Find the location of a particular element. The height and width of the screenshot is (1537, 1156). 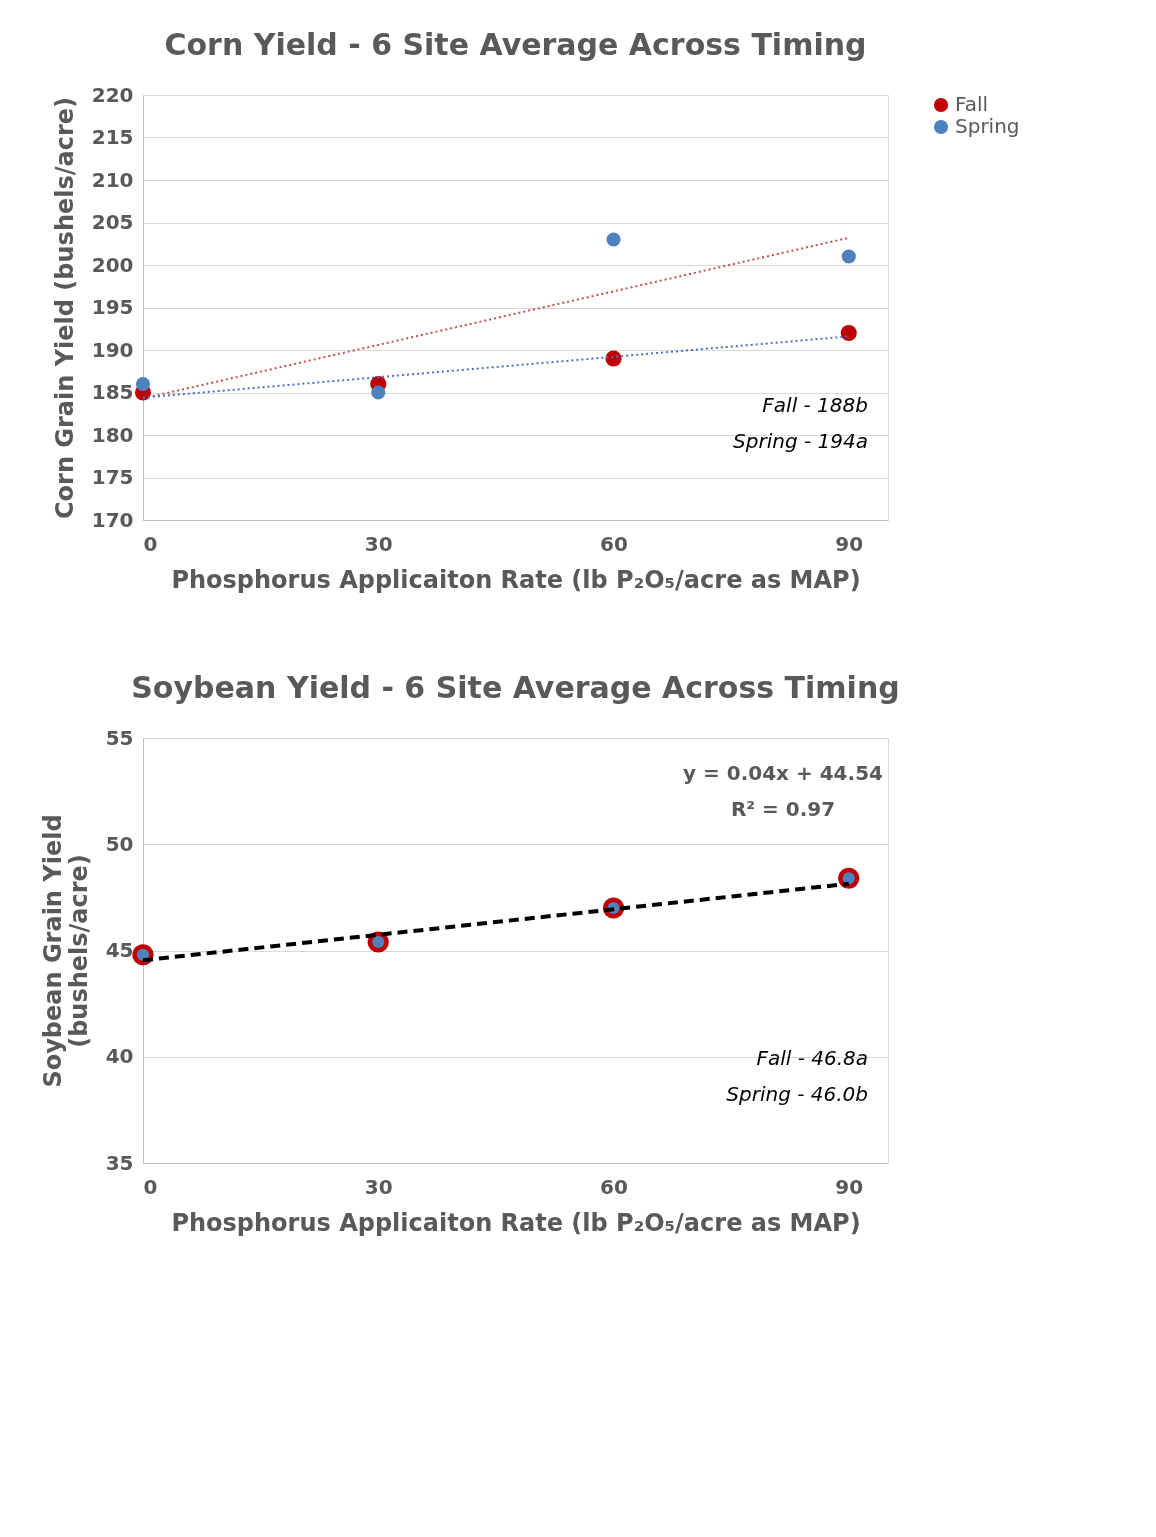

y-tick-label: 210 is located at coordinates (112, 179).